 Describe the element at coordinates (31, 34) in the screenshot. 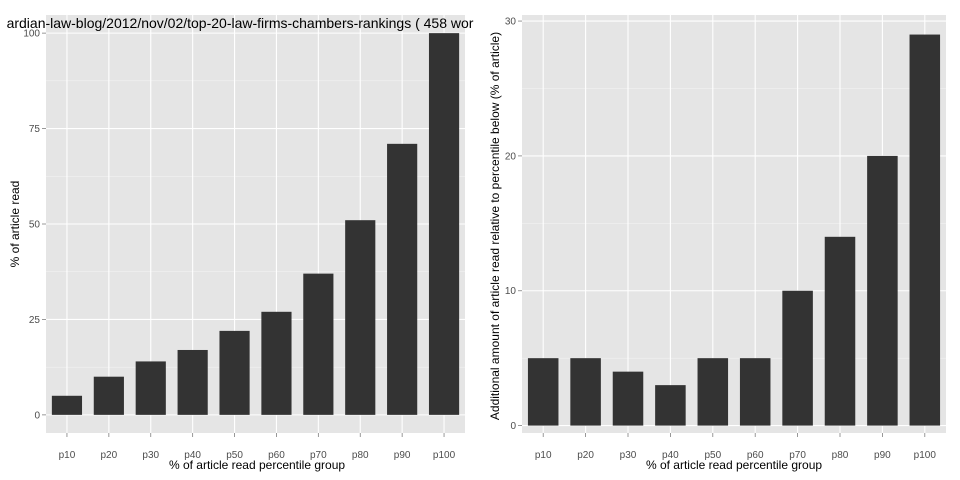

I see `y-tick-label: 100` at that location.